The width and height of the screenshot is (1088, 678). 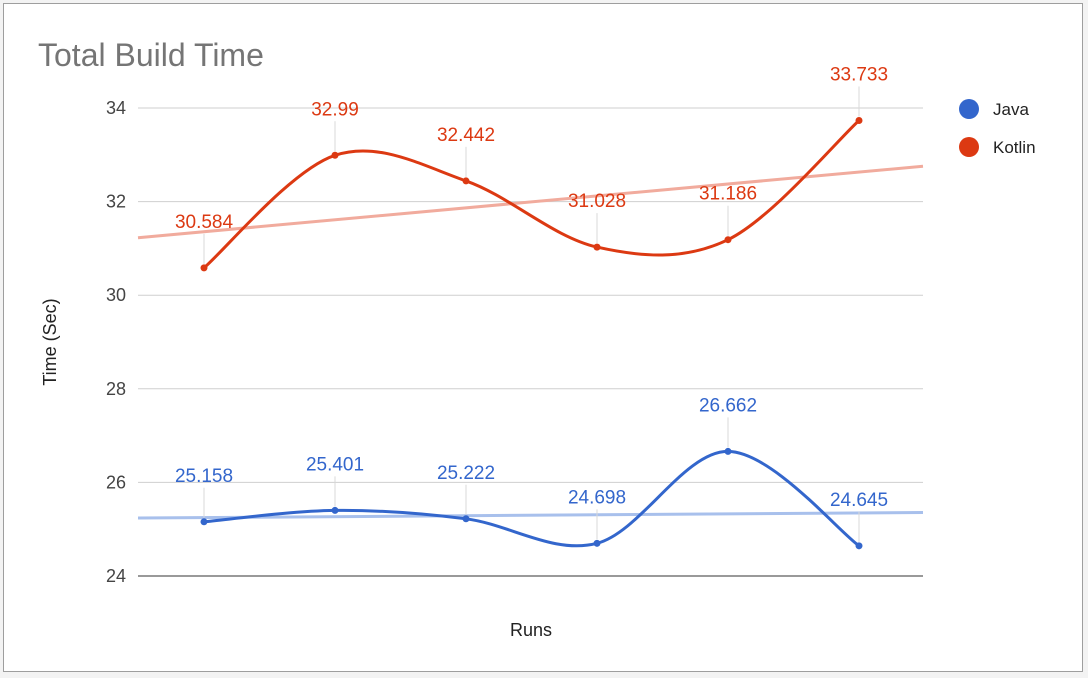 I want to click on y-tick-label: 34, so click(x=116, y=108).